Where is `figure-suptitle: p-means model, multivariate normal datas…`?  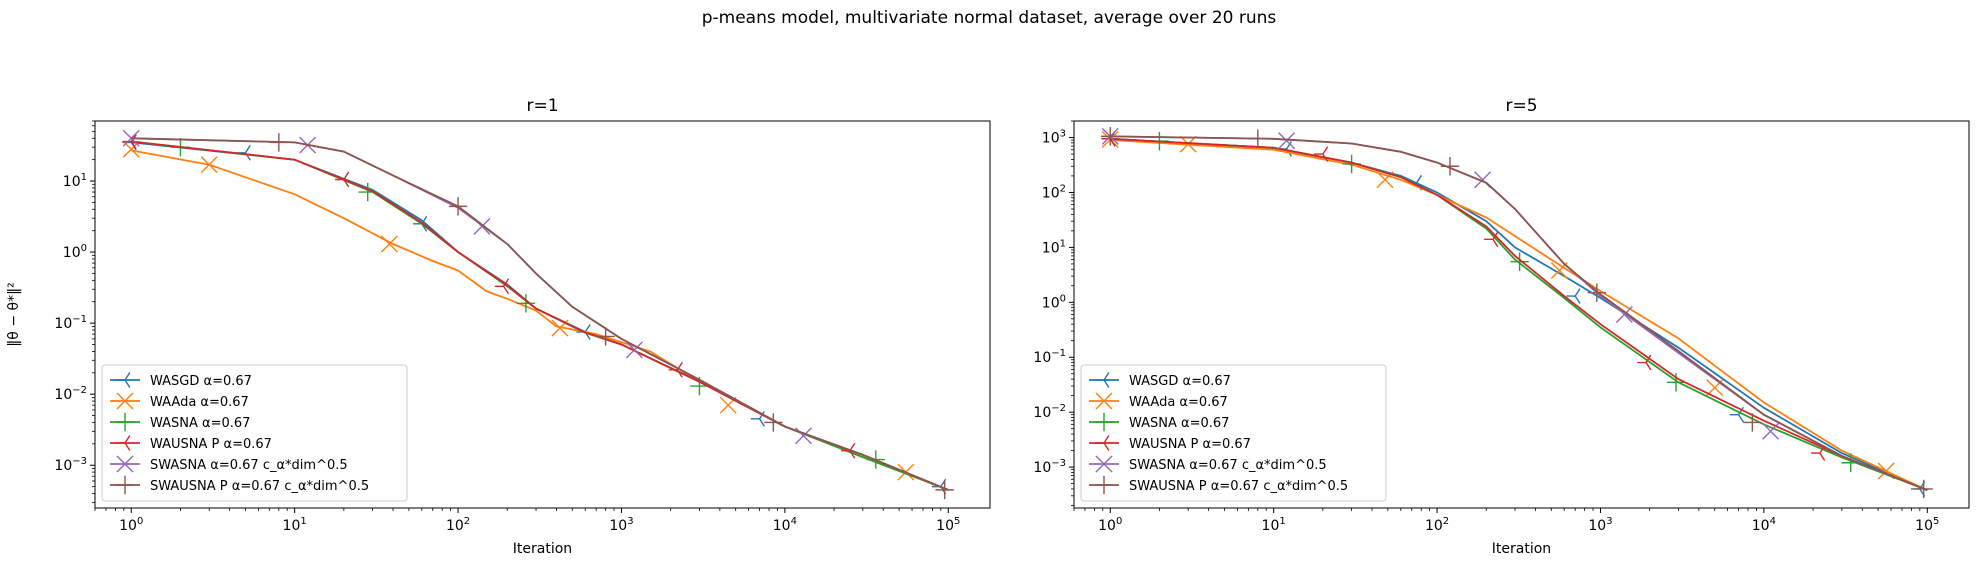
figure-suptitle: p-means model, multivariate normal datas… is located at coordinates (989, 18).